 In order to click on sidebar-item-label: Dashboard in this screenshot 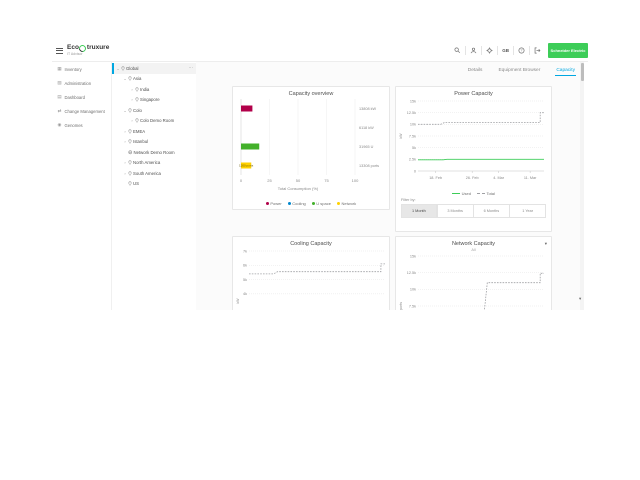, I will do `click(75, 97)`.